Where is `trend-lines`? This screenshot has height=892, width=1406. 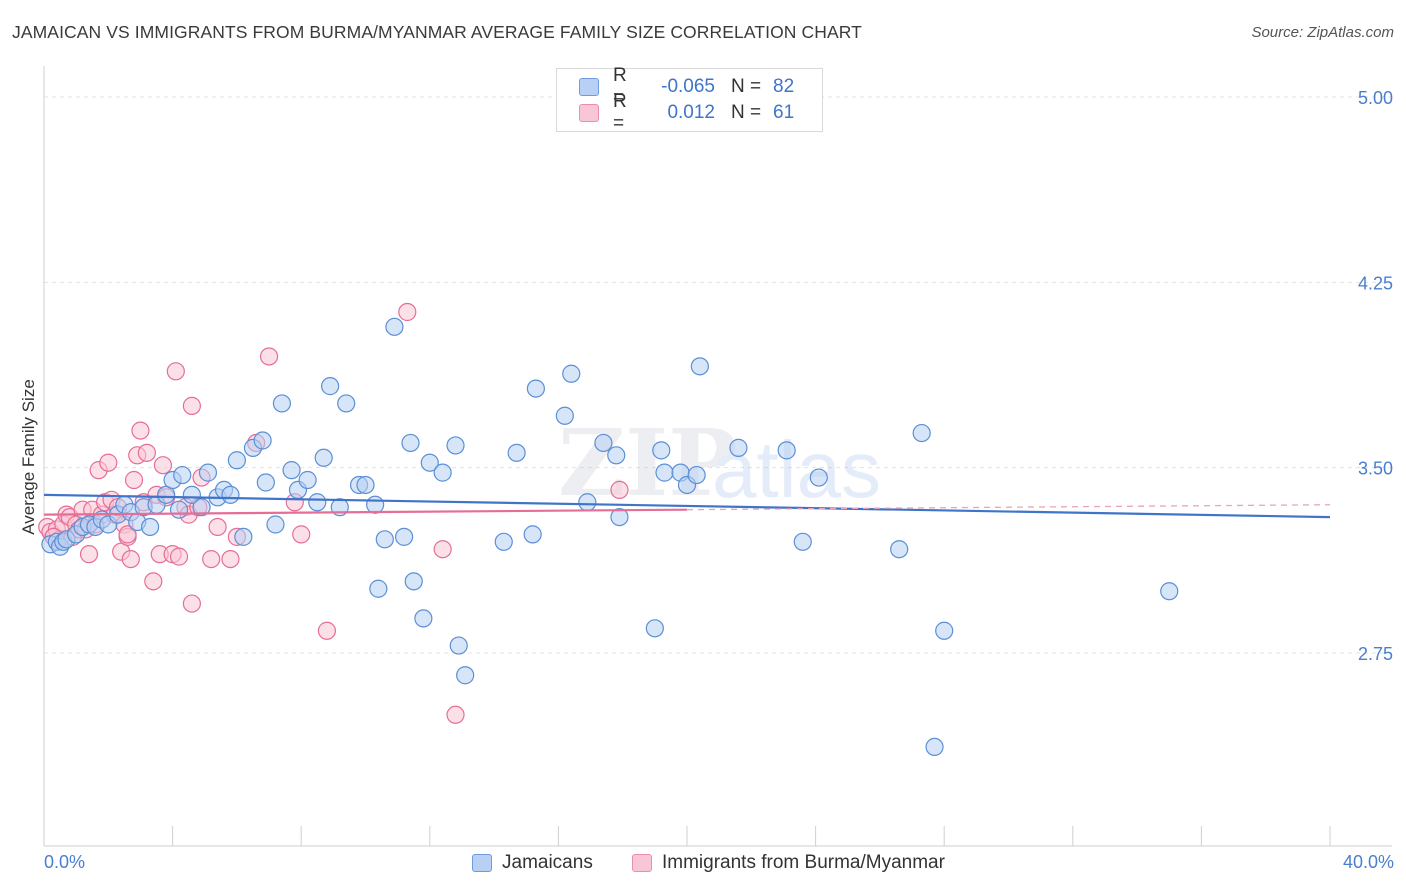
trend-lines is located at coordinates (687, 506).